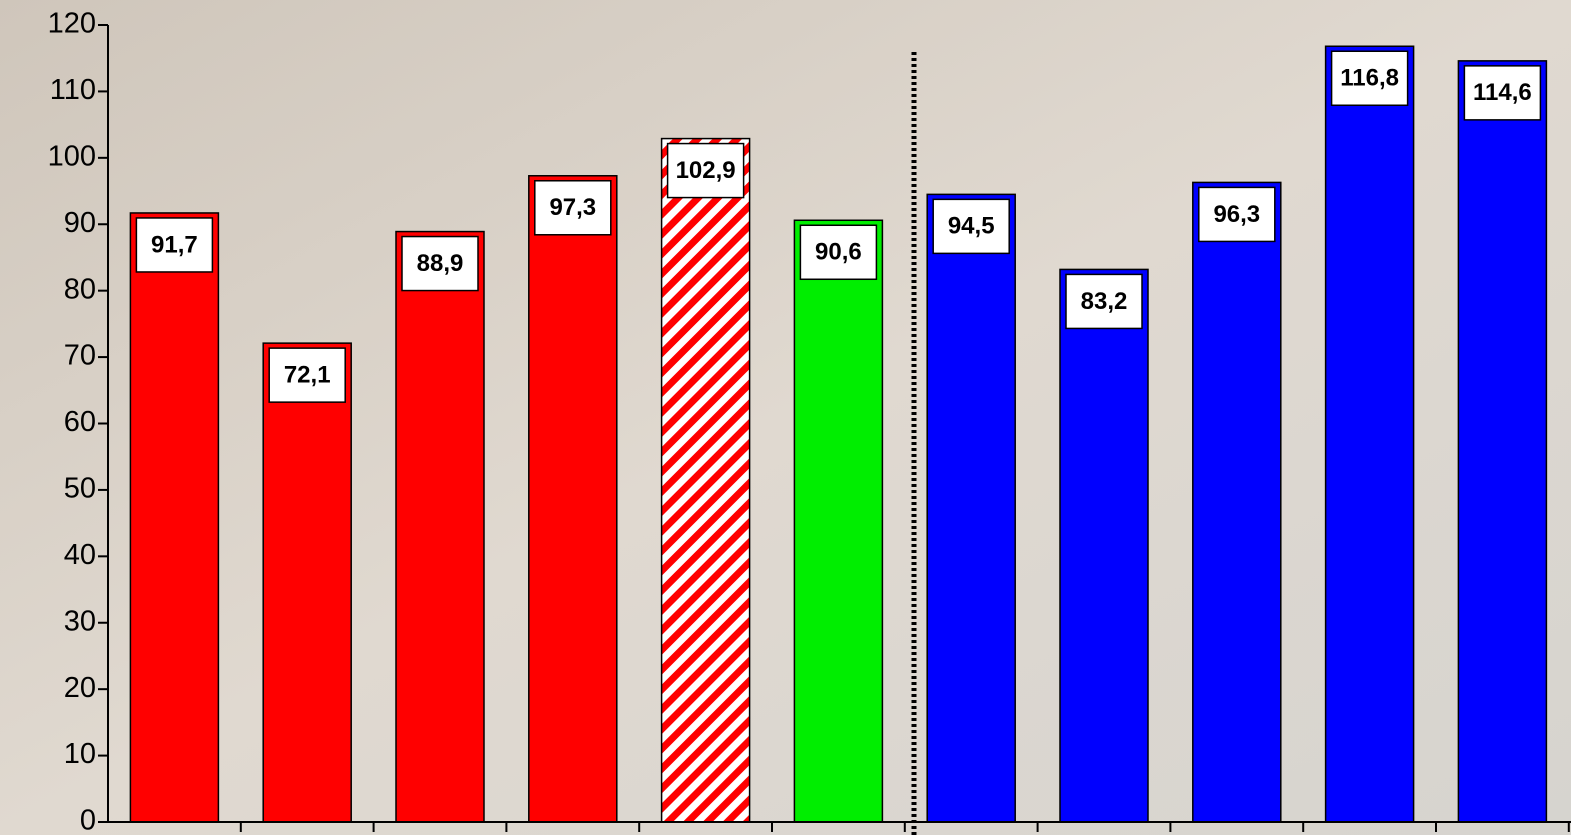  What do you see at coordinates (80, 422) in the screenshot?
I see `y-tick-label: 60` at bounding box center [80, 422].